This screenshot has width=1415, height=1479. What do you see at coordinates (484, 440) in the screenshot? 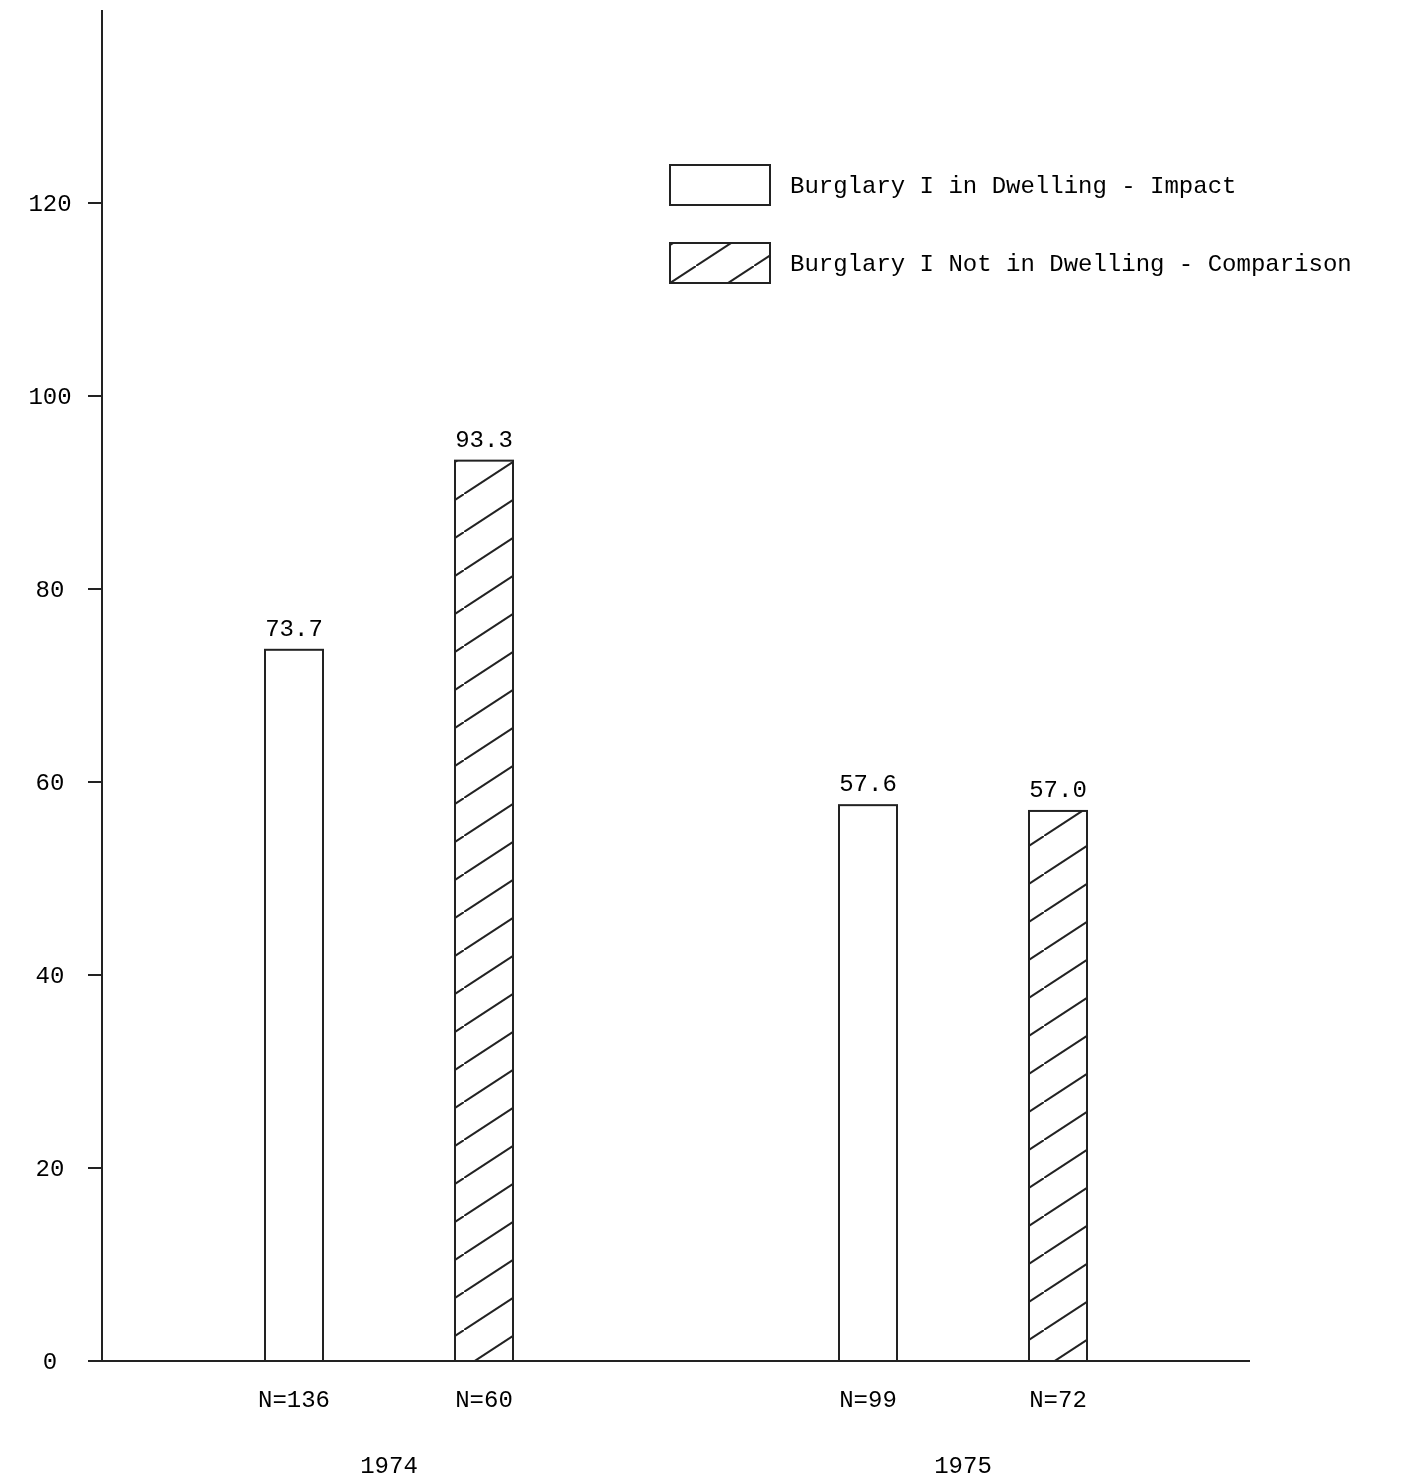
I see `data-label: 93.3` at bounding box center [484, 440].